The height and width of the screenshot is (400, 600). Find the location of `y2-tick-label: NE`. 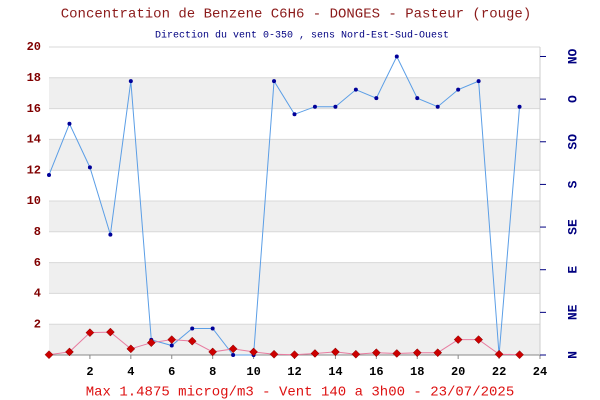

y2-tick-label: NE is located at coordinates (572, 312).